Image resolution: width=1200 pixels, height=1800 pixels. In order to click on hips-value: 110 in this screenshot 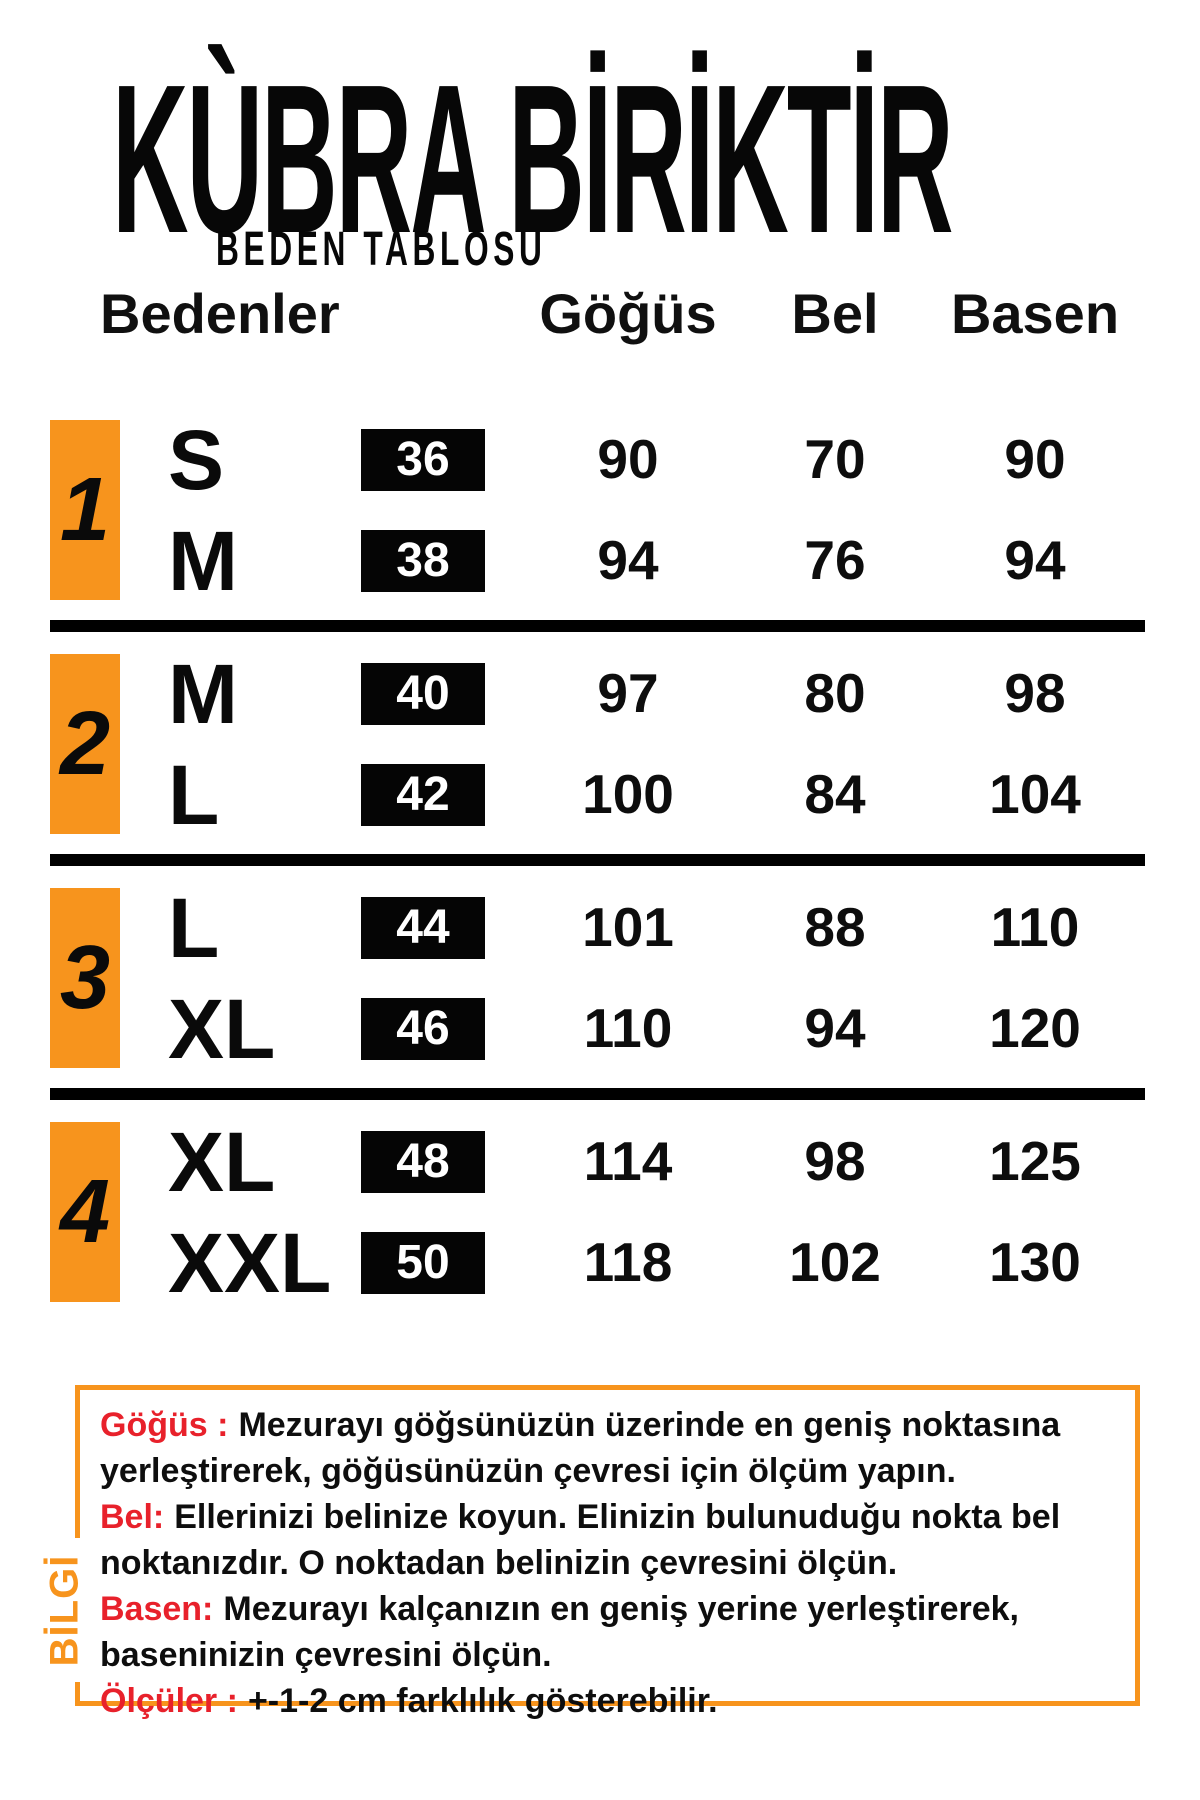, I will do `click(1035, 927)`.